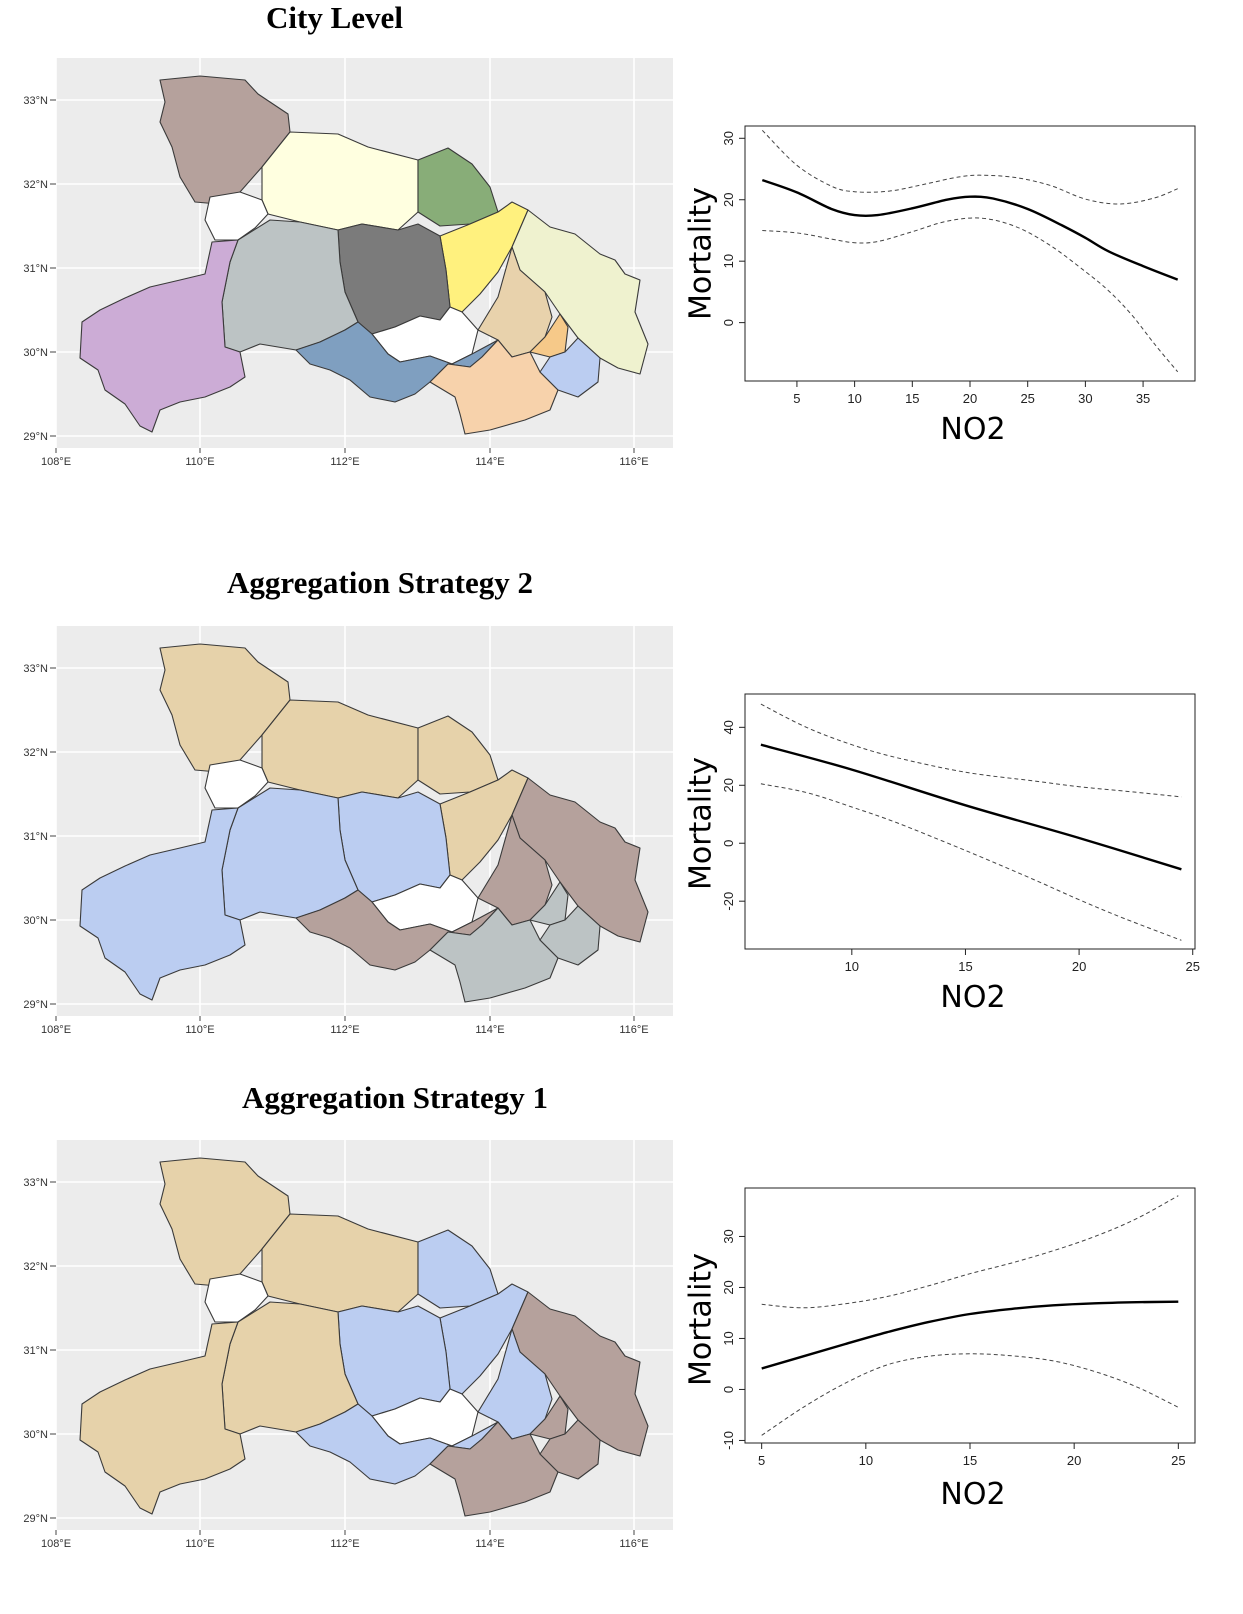  What do you see at coordinates (380, 582) in the screenshot?
I see `map-title: Aggregation Strategy 2` at bounding box center [380, 582].